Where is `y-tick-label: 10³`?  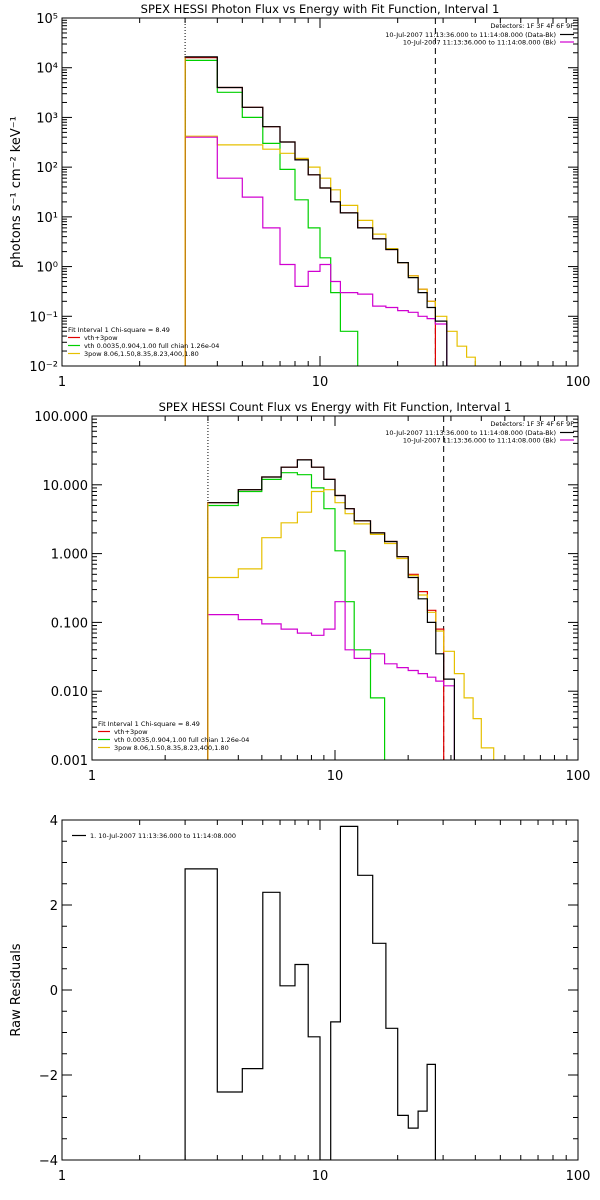
y-tick-label: 10³ is located at coordinates (47, 118).